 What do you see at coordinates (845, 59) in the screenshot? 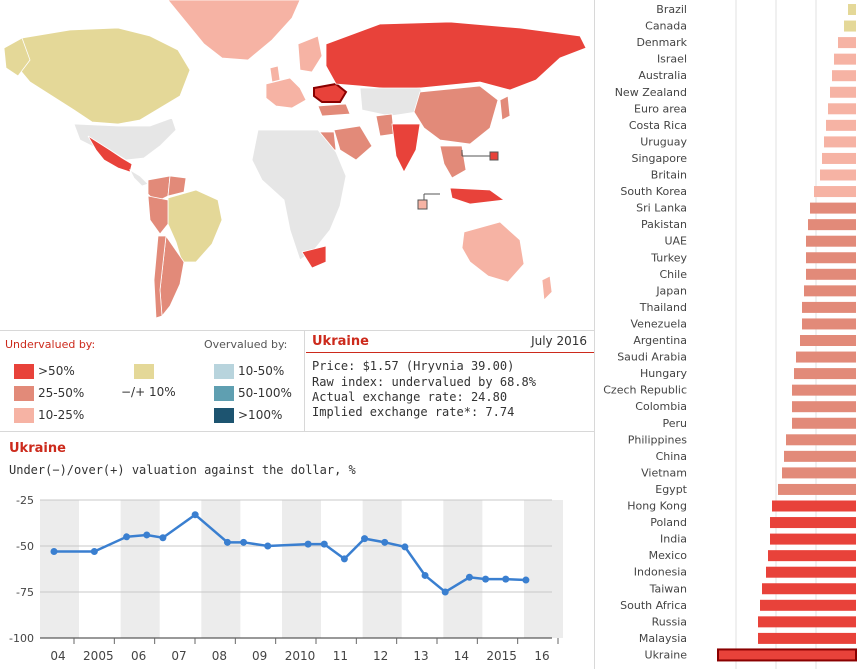
I see `bar-israel` at bounding box center [845, 59].